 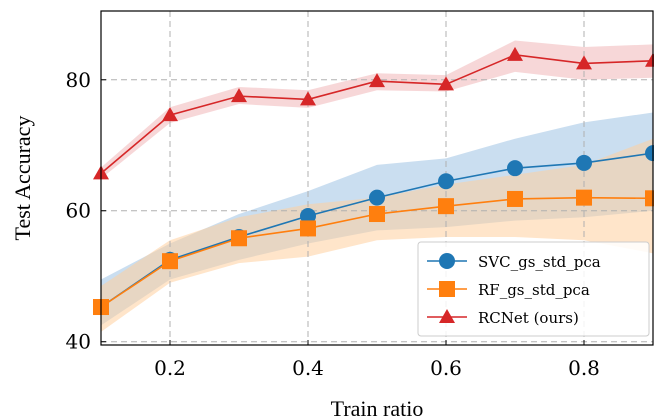 What do you see at coordinates (584, 368) in the screenshot?
I see `x-tick-label: 0.8` at bounding box center [584, 368].